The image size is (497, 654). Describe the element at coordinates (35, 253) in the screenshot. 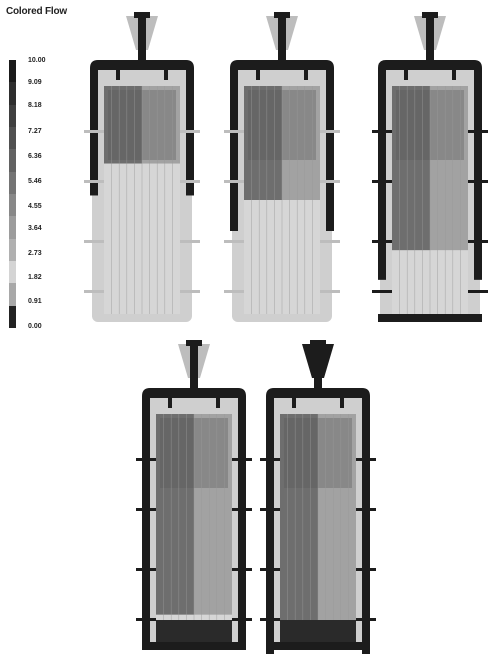

I see `legend-label: 2.73` at that location.